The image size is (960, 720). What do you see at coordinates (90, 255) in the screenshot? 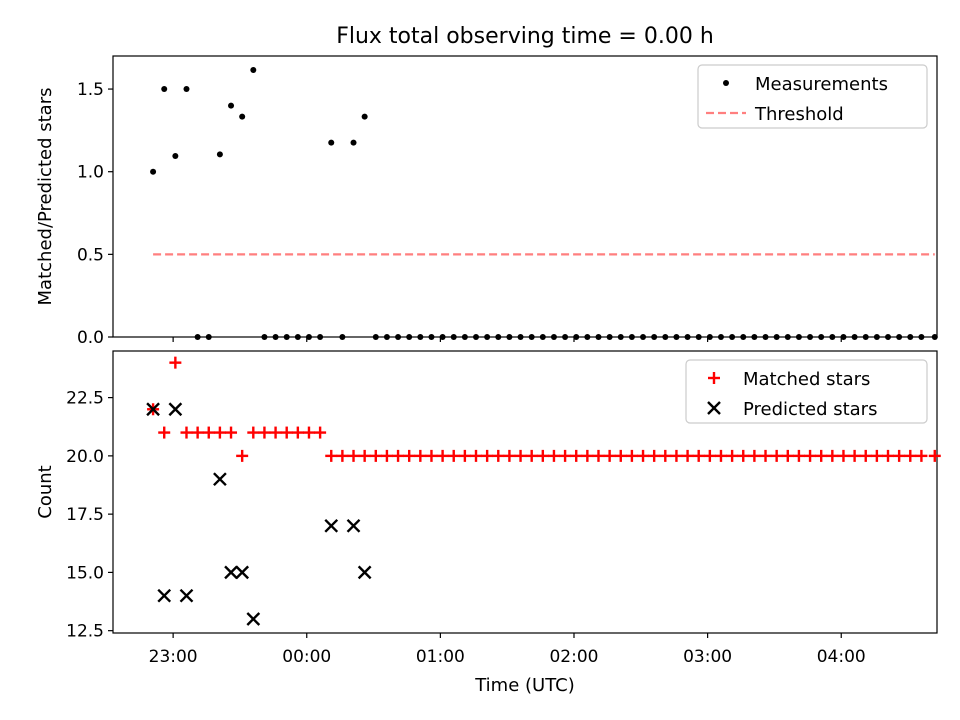
I see `top-ytick-label: 0.5` at bounding box center [90, 255].